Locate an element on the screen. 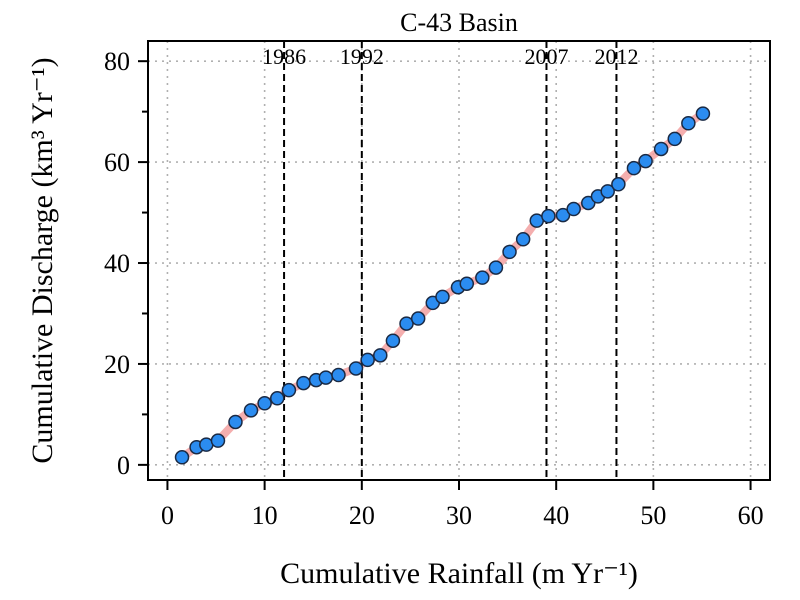  reference-line-label-1986: 1986 is located at coordinates (284, 56).